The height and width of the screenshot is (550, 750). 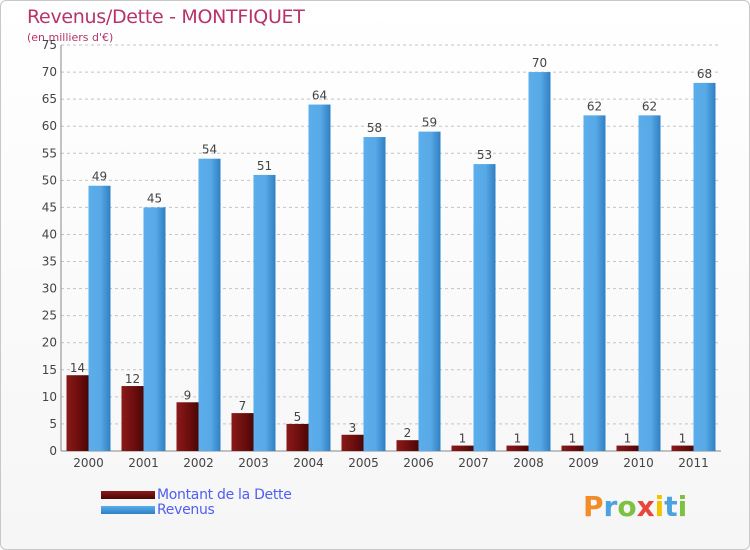 I want to click on x-tick-label-2004: 2004, so click(x=308, y=463).